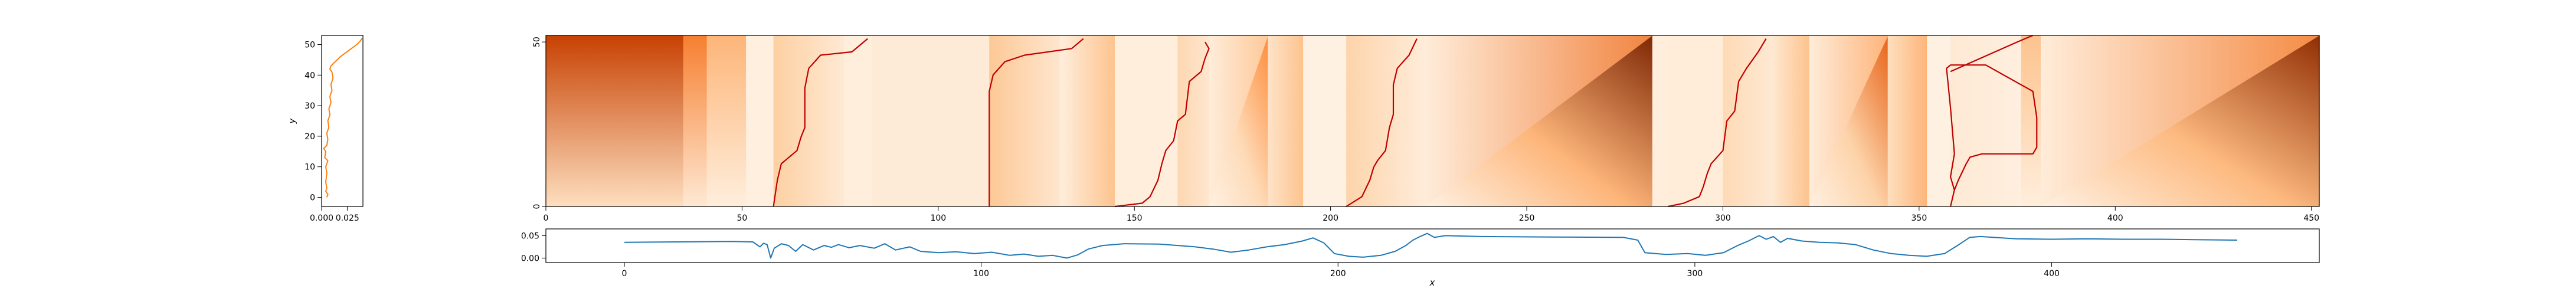 The image size is (2576, 295). Describe the element at coordinates (539, 123) in the screenshot. I see `heatmap-y-ticks: 0 50` at that location.